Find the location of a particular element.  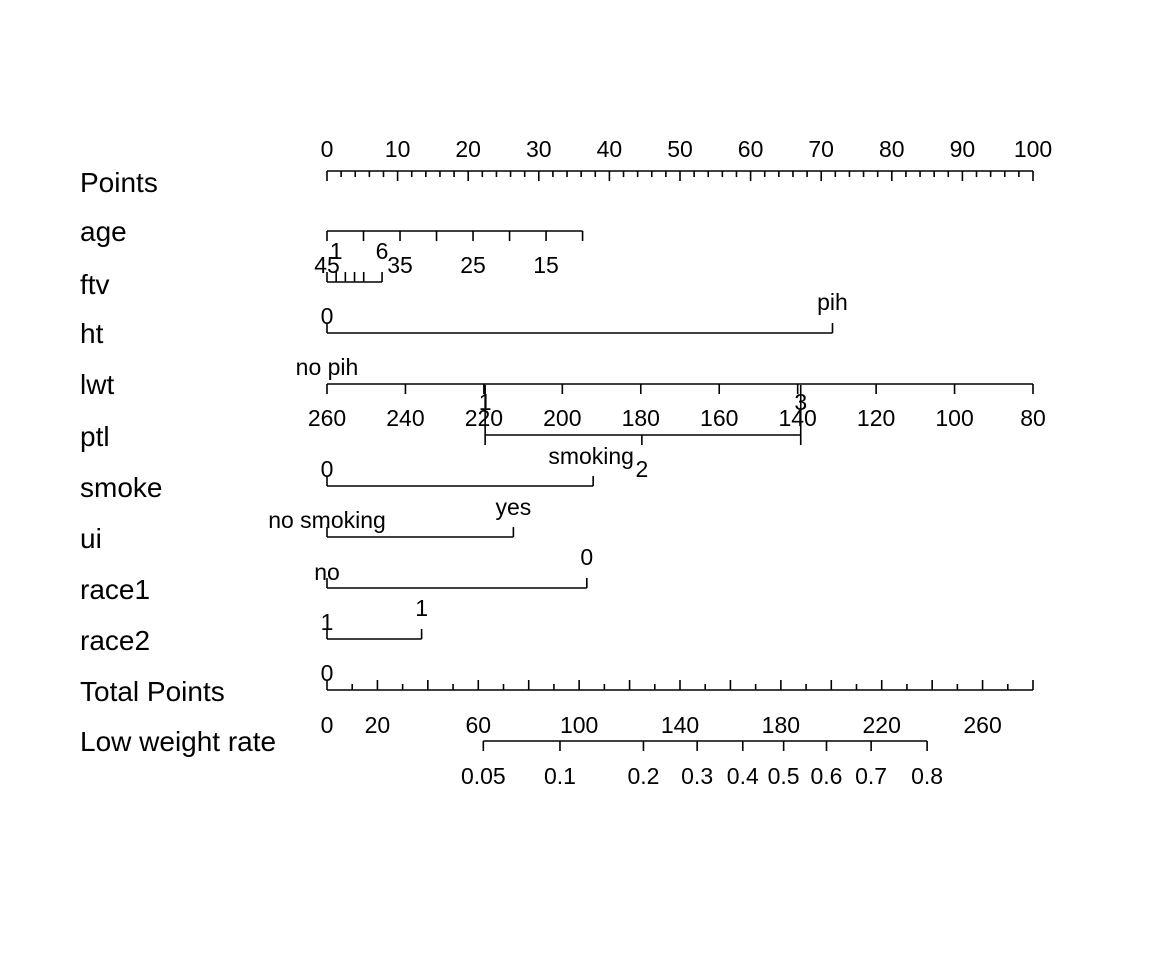

age-tick-label: 25 is located at coordinates (473, 265).